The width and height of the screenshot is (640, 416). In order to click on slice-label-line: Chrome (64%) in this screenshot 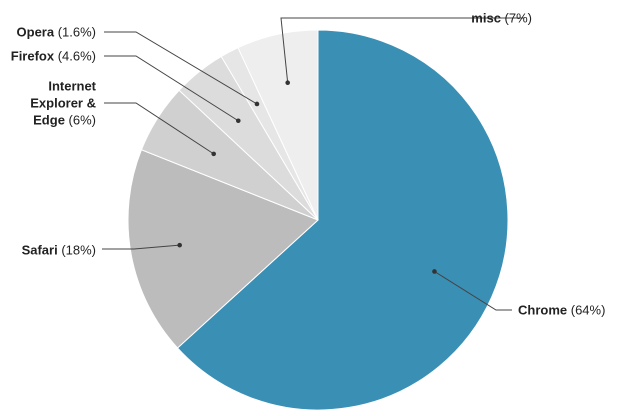, I will do `click(561, 310)`.